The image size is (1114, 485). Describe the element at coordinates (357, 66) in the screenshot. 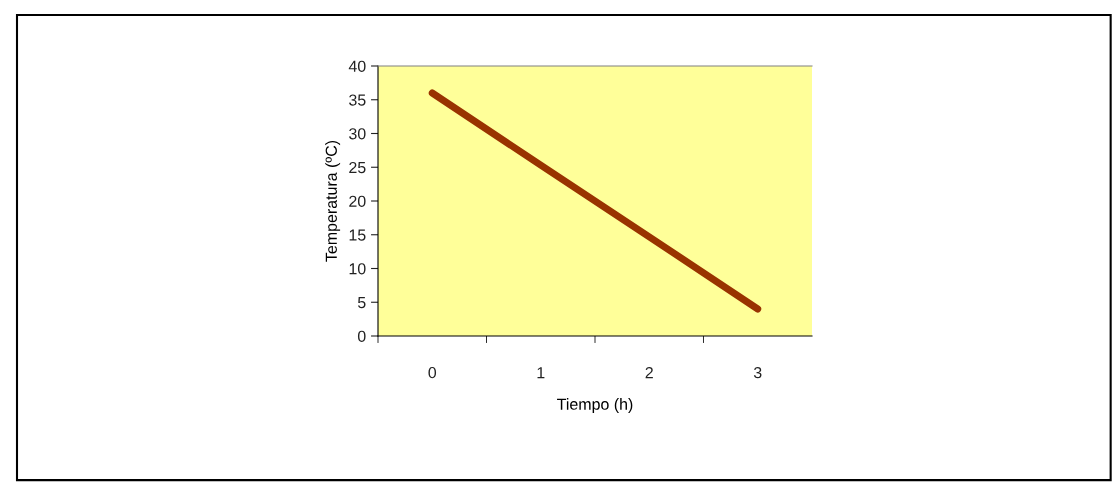

I see `y-tick-label: 40` at that location.